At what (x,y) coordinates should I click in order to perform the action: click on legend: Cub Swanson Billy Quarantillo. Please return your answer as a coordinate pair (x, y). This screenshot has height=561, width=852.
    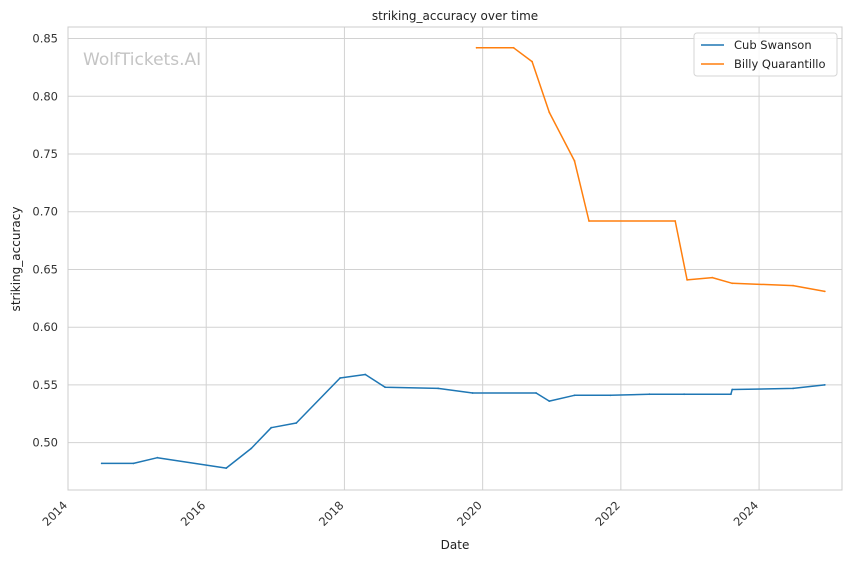
    Looking at the image, I should click on (765, 54).